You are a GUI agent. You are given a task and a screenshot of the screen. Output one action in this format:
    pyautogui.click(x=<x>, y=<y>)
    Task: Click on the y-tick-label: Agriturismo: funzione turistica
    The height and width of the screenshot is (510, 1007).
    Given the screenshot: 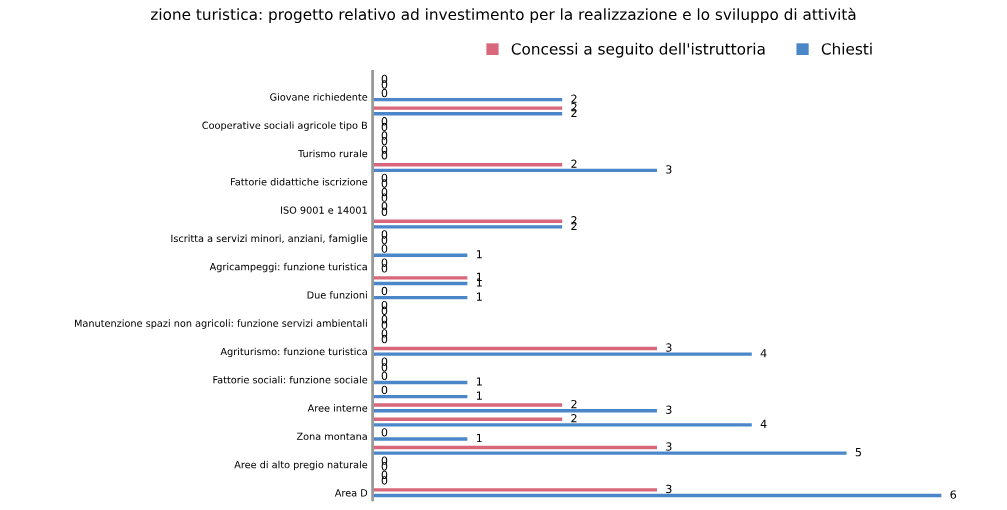 What is the action you would take?
    pyautogui.click(x=293, y=352)
    